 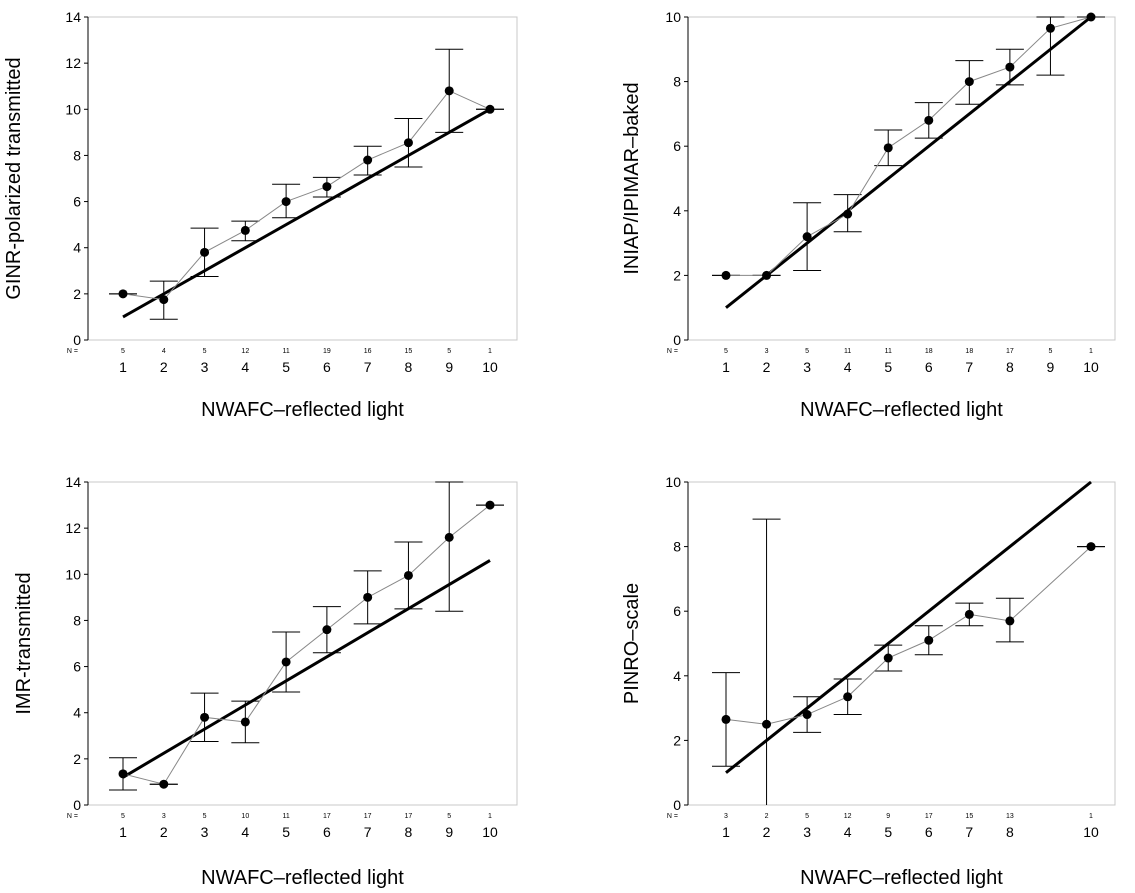 I want to click on x-tick-label: 7, so click(x=969, y=832).